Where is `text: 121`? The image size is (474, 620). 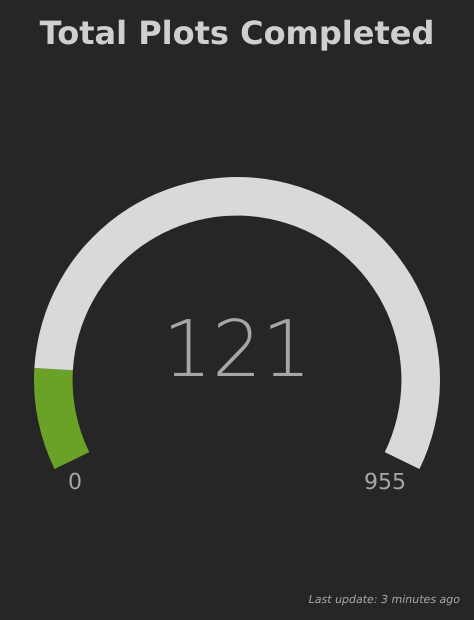 text: 121 is located at coordinates (237, 350).